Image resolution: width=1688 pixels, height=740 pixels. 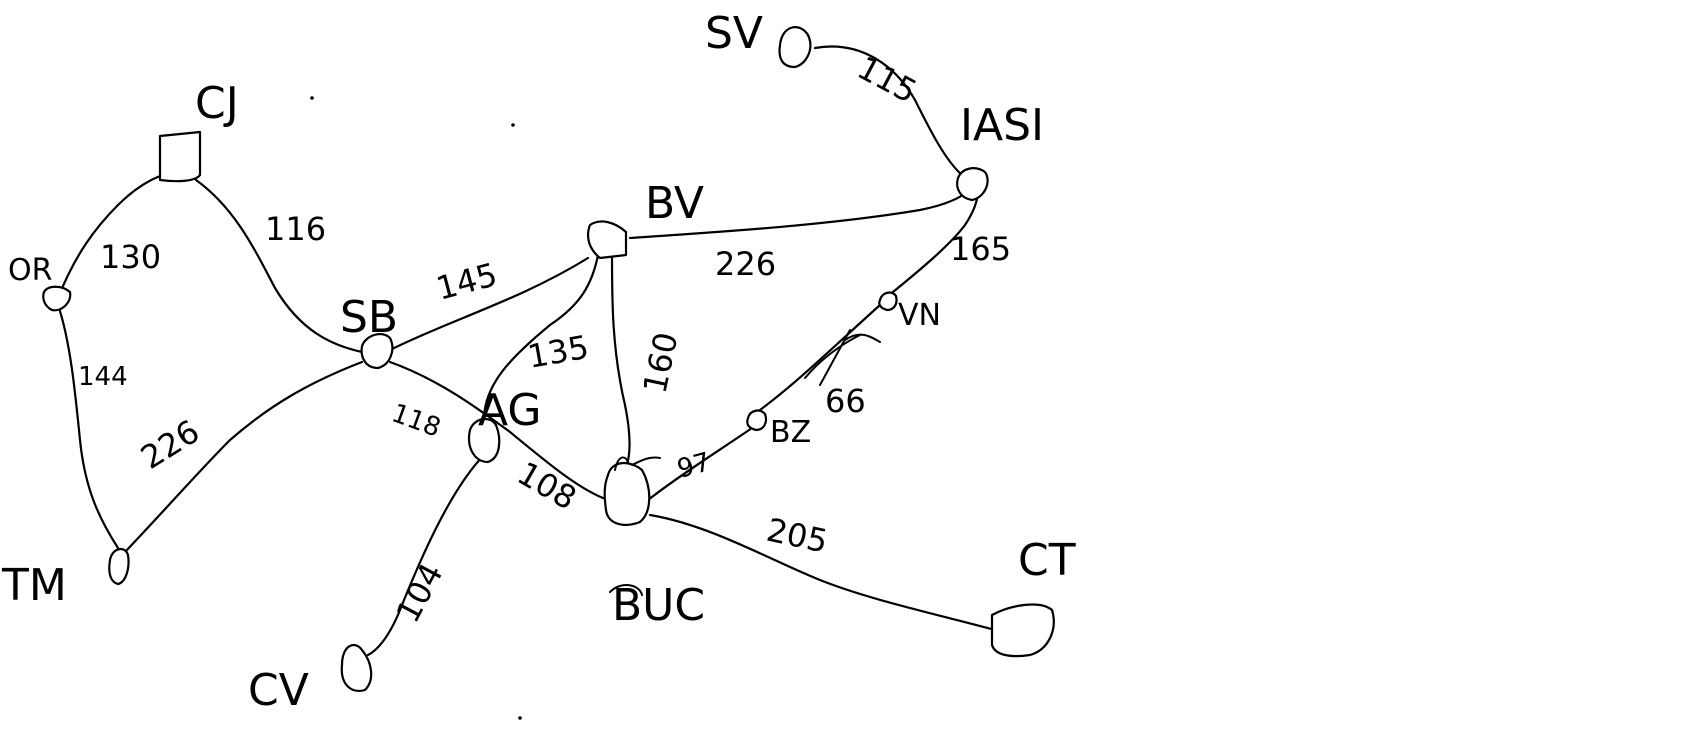 What do you see at coordinates (426, 555) in the screenshot?
I see `edge-ag-cv` at bounding box center [426, 555].